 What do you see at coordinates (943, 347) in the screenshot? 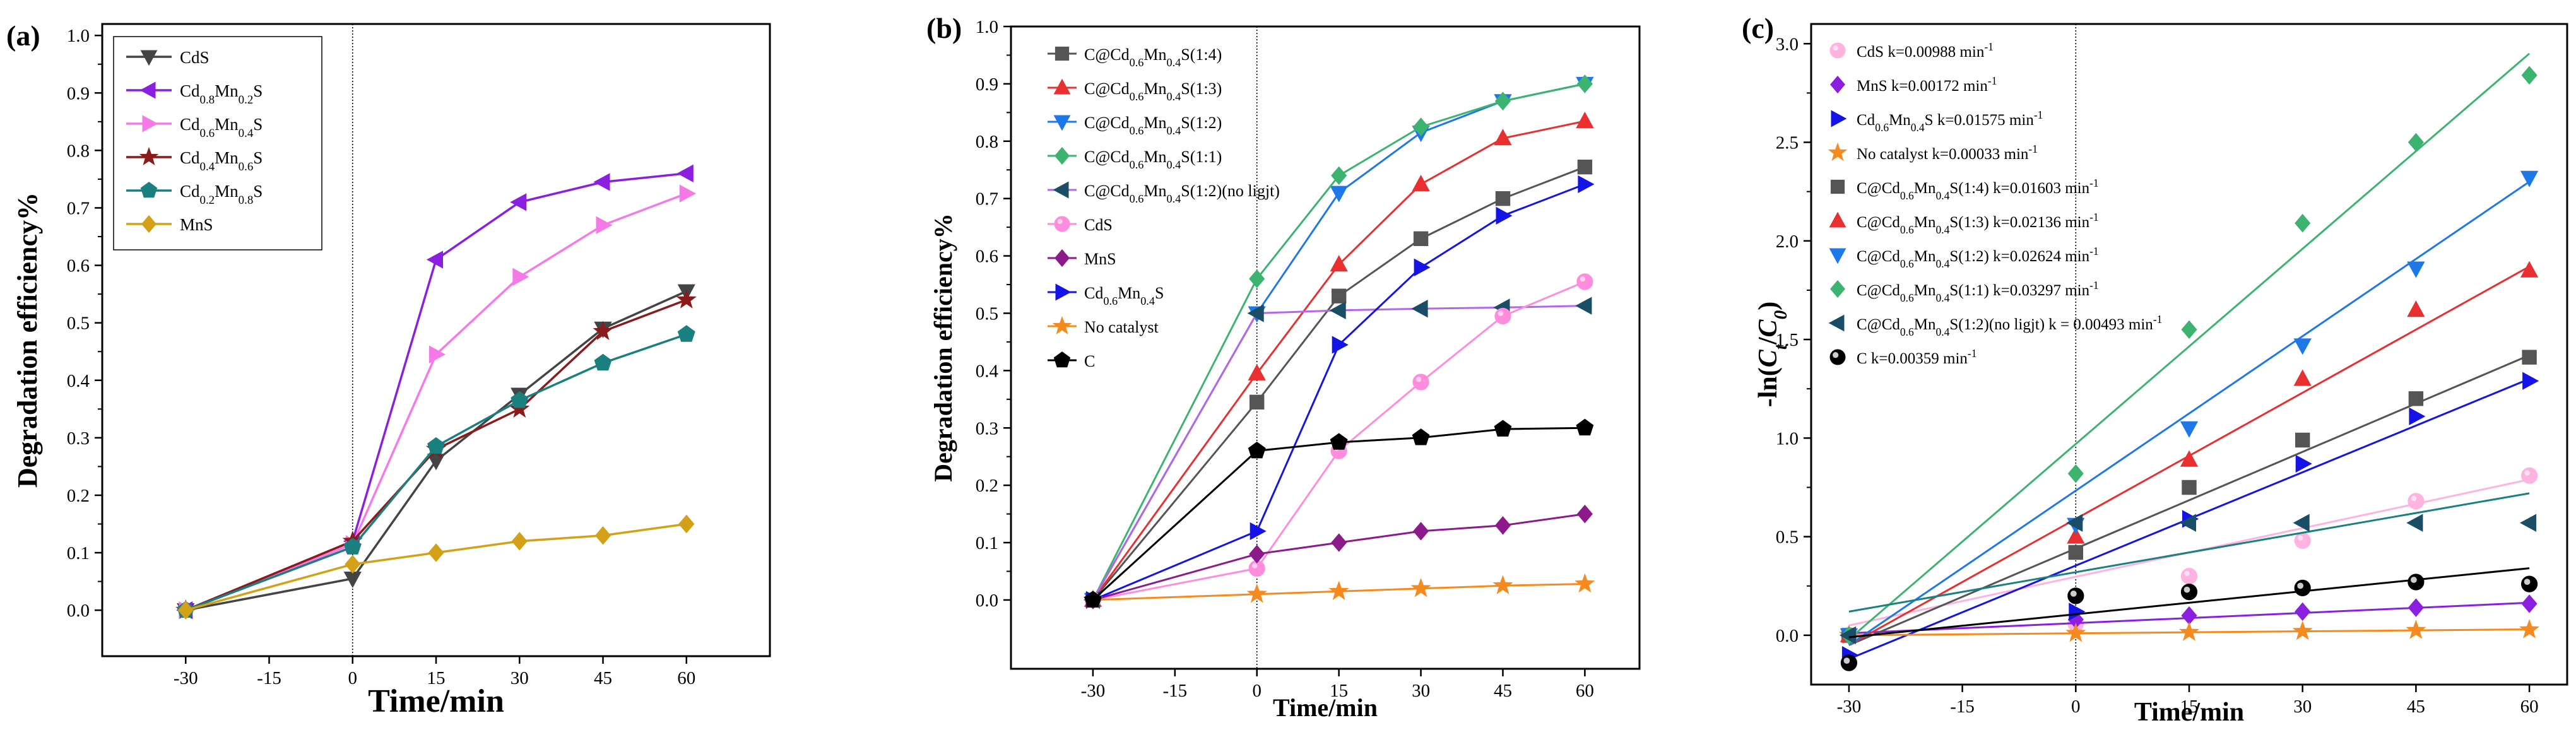
I see `y-axis-label: Degradation efficiency%` at bounding box center [943, 347].